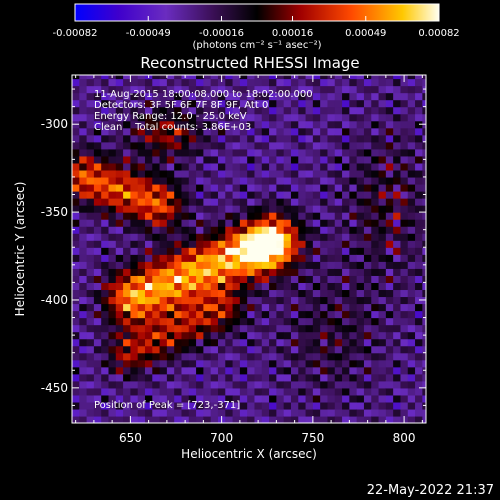 The height and width of the screenshot is (500, 500). What do you see at coordinates (249, 63) in the screenshot?
I see `chart-title: Reconstructed RHESSI Image` at bounding box center [249, 63].